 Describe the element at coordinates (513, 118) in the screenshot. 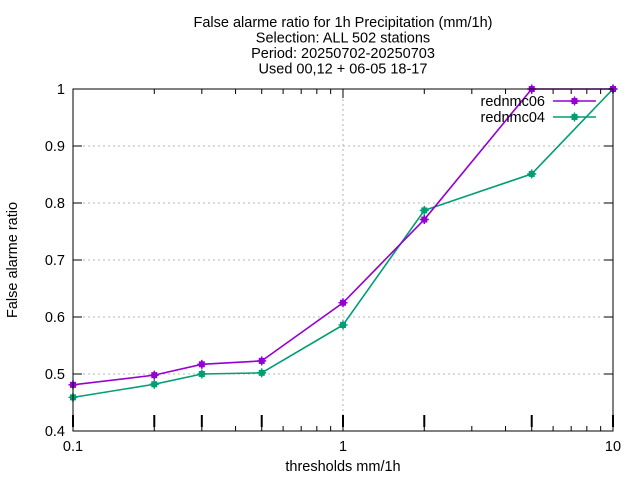

I see `legend-label-rednmc04: rednmc04` at that location.